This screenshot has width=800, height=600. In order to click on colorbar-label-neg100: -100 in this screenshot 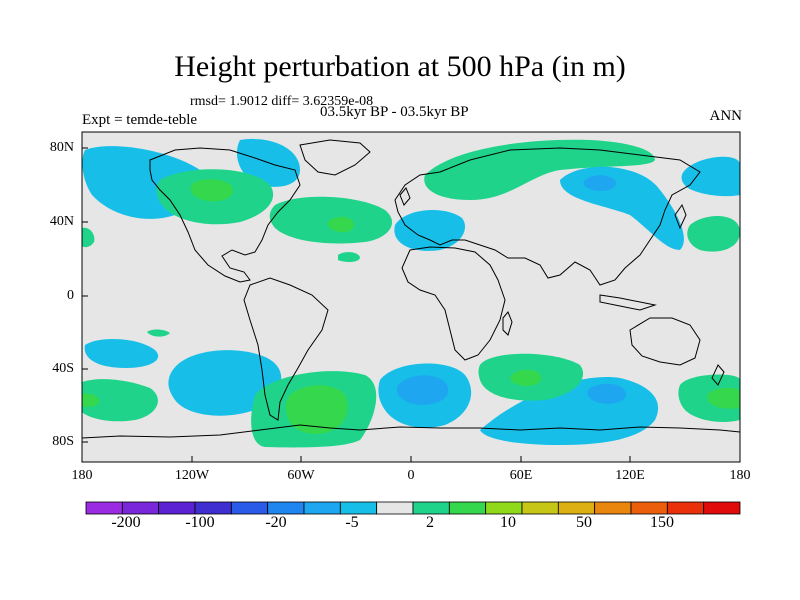, I will do `click(200, 522)`.